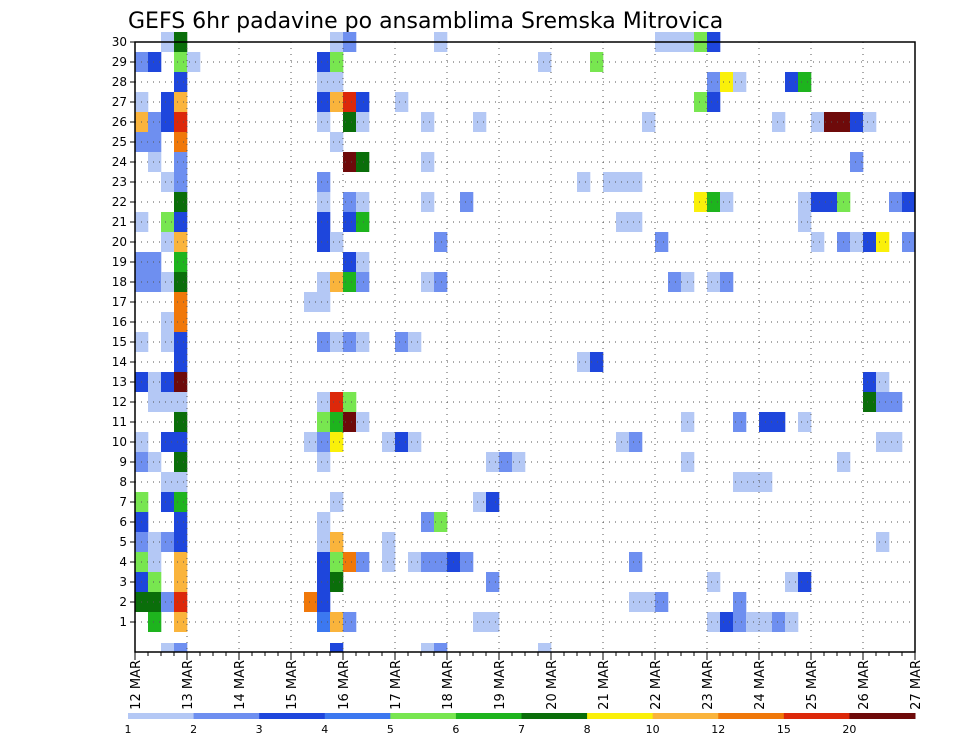 Image resolution: width=960 pixels, height=742 pixels. Describe the element at coordinates (123, 462) in the screenshot. I see `y-tick-label: 9` at that location.